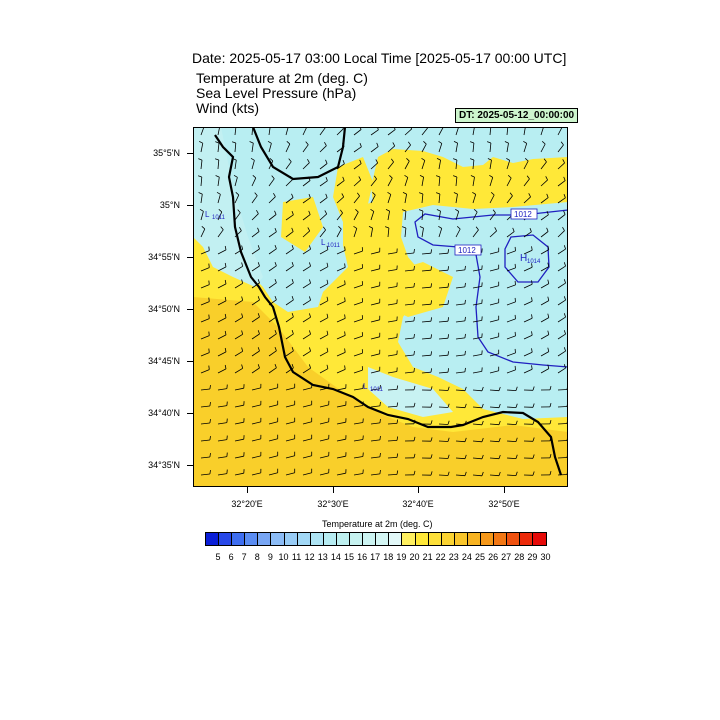 Image resolution: width=720 pixels, height=720 pixels. What do you see at coordinates (323, 242) in the screenshot?
I see `low-marker-center: L` at bounding box center [323, 242].